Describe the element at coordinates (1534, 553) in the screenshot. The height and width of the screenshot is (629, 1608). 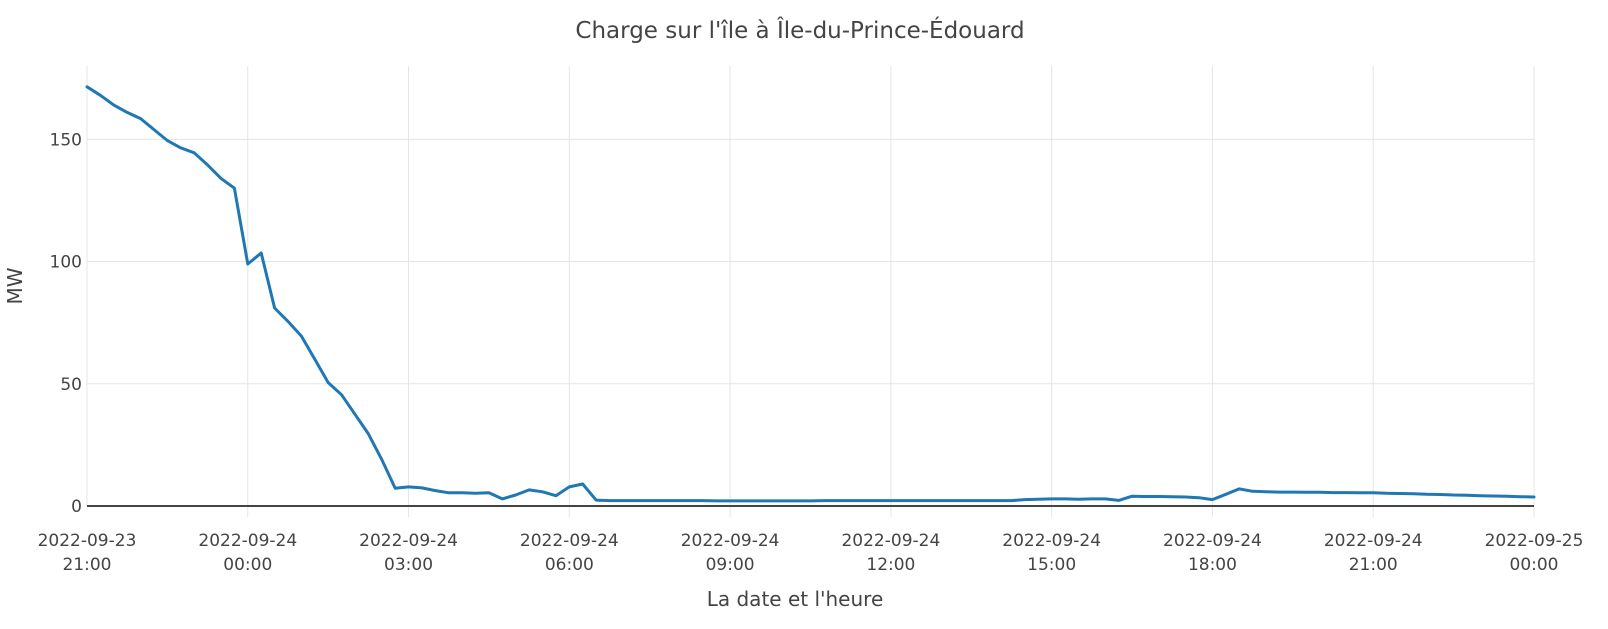
I see `x-tick-label: 2022-09-25 00:00` at that location.